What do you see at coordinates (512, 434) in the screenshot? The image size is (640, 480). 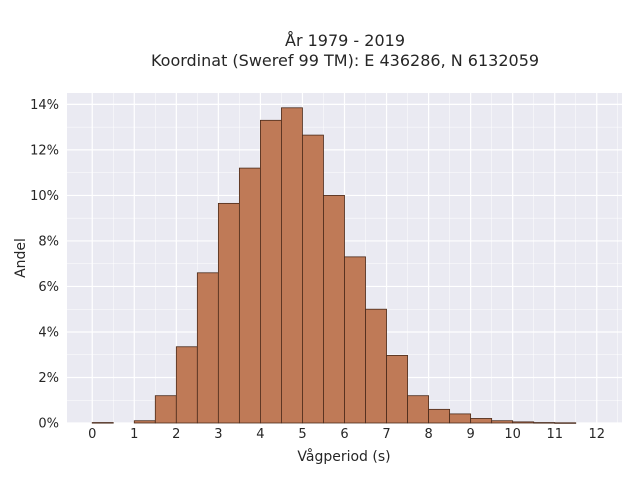 I see `x-tick-label: 10` at bounding box center [512, 434].